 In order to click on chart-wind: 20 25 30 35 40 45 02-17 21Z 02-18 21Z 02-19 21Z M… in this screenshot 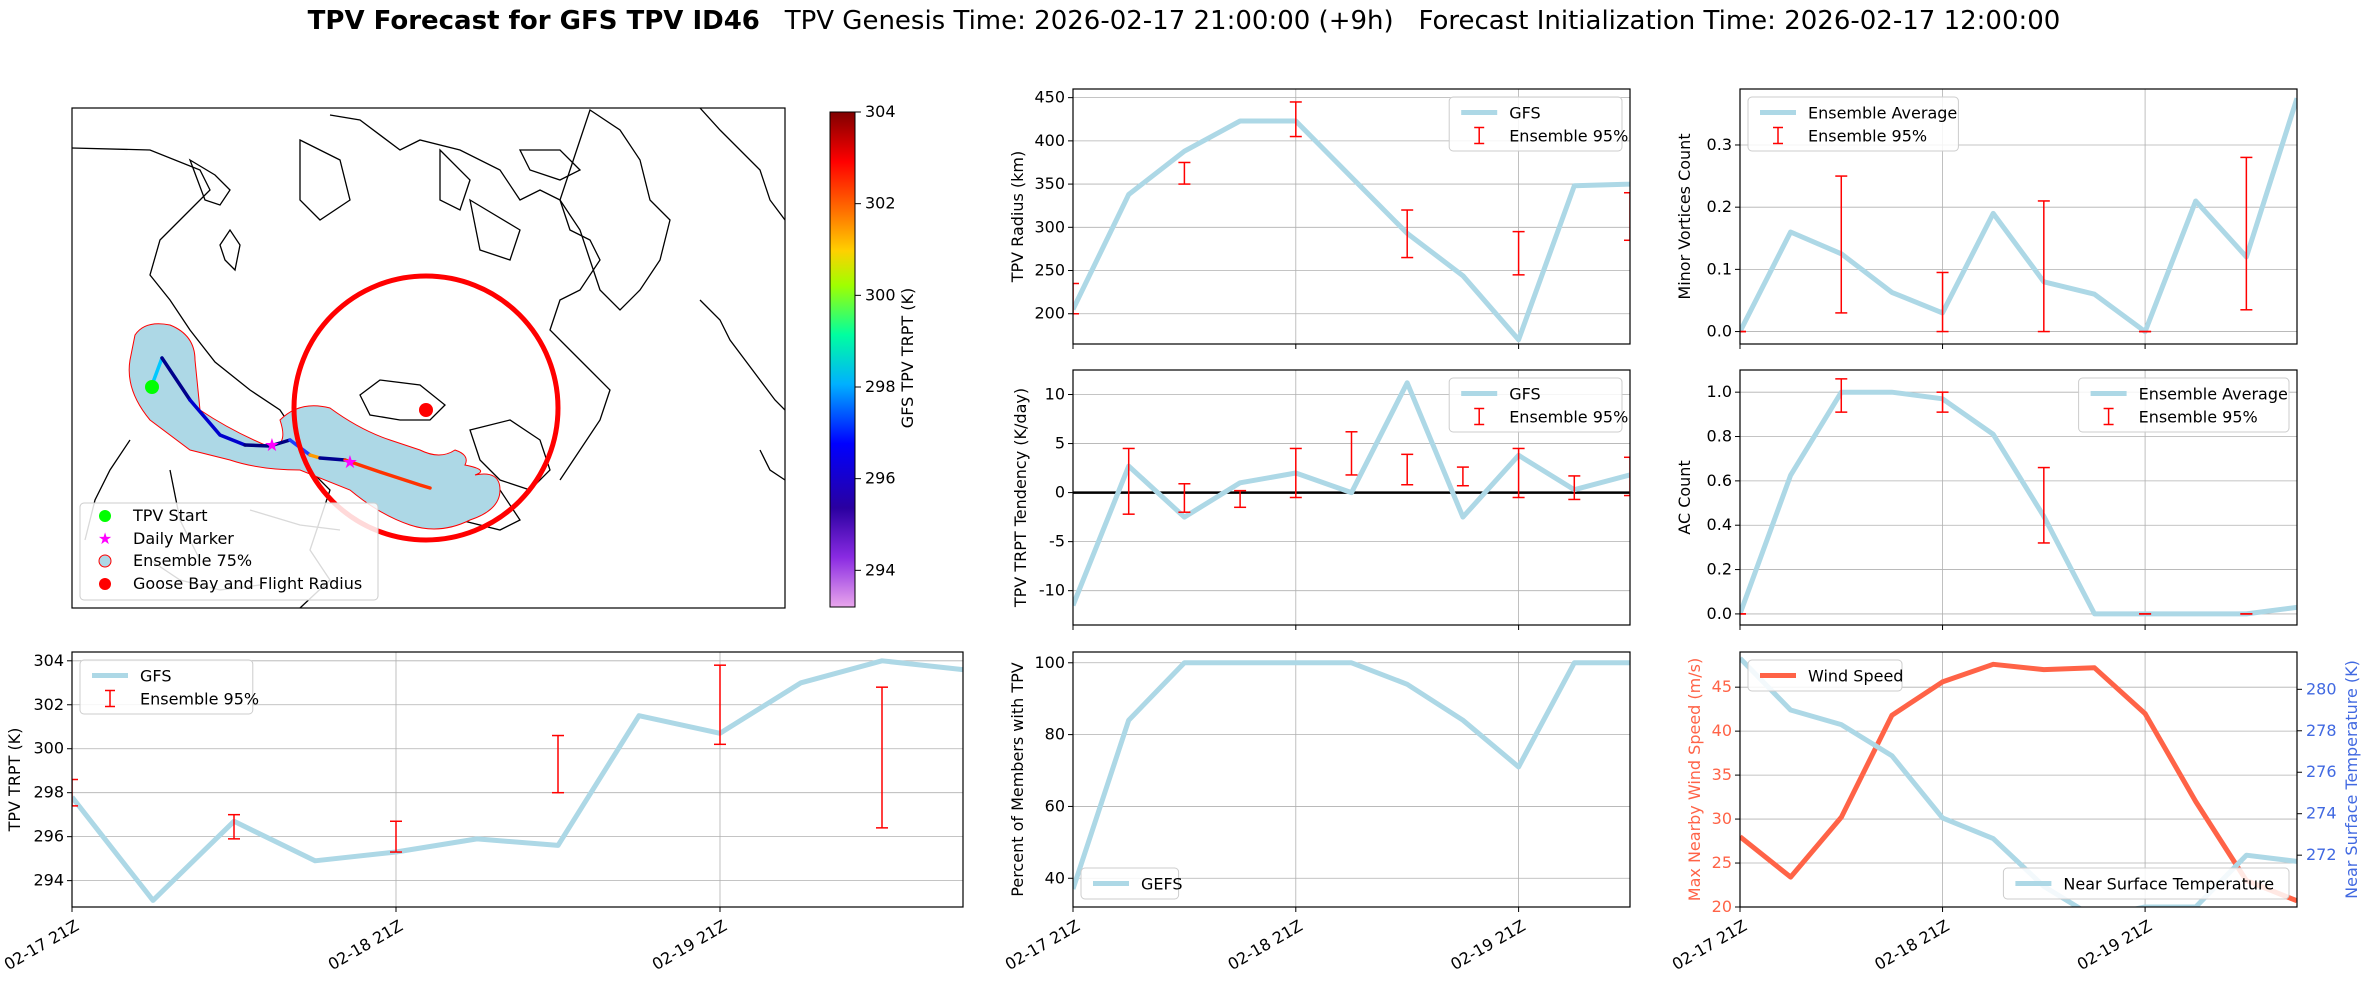, I will do `click(2015, 812)`.